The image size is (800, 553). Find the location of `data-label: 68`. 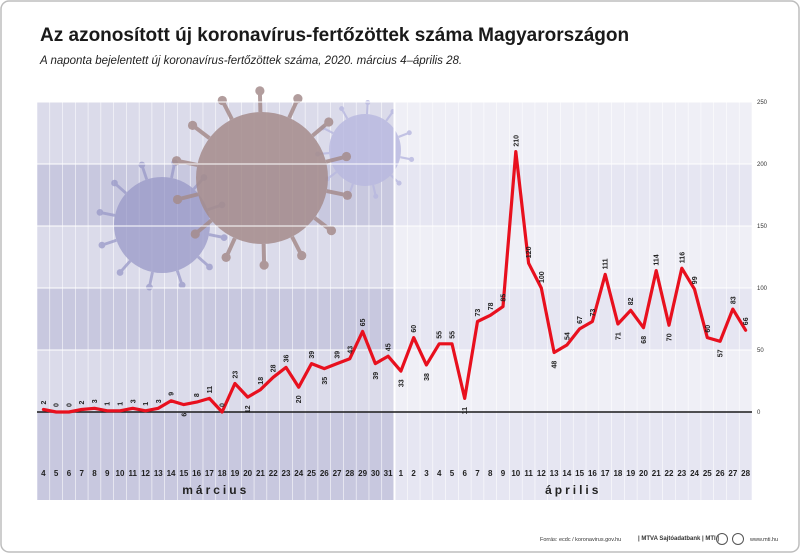

data-label: 68 is located at coordinates (644, 340).